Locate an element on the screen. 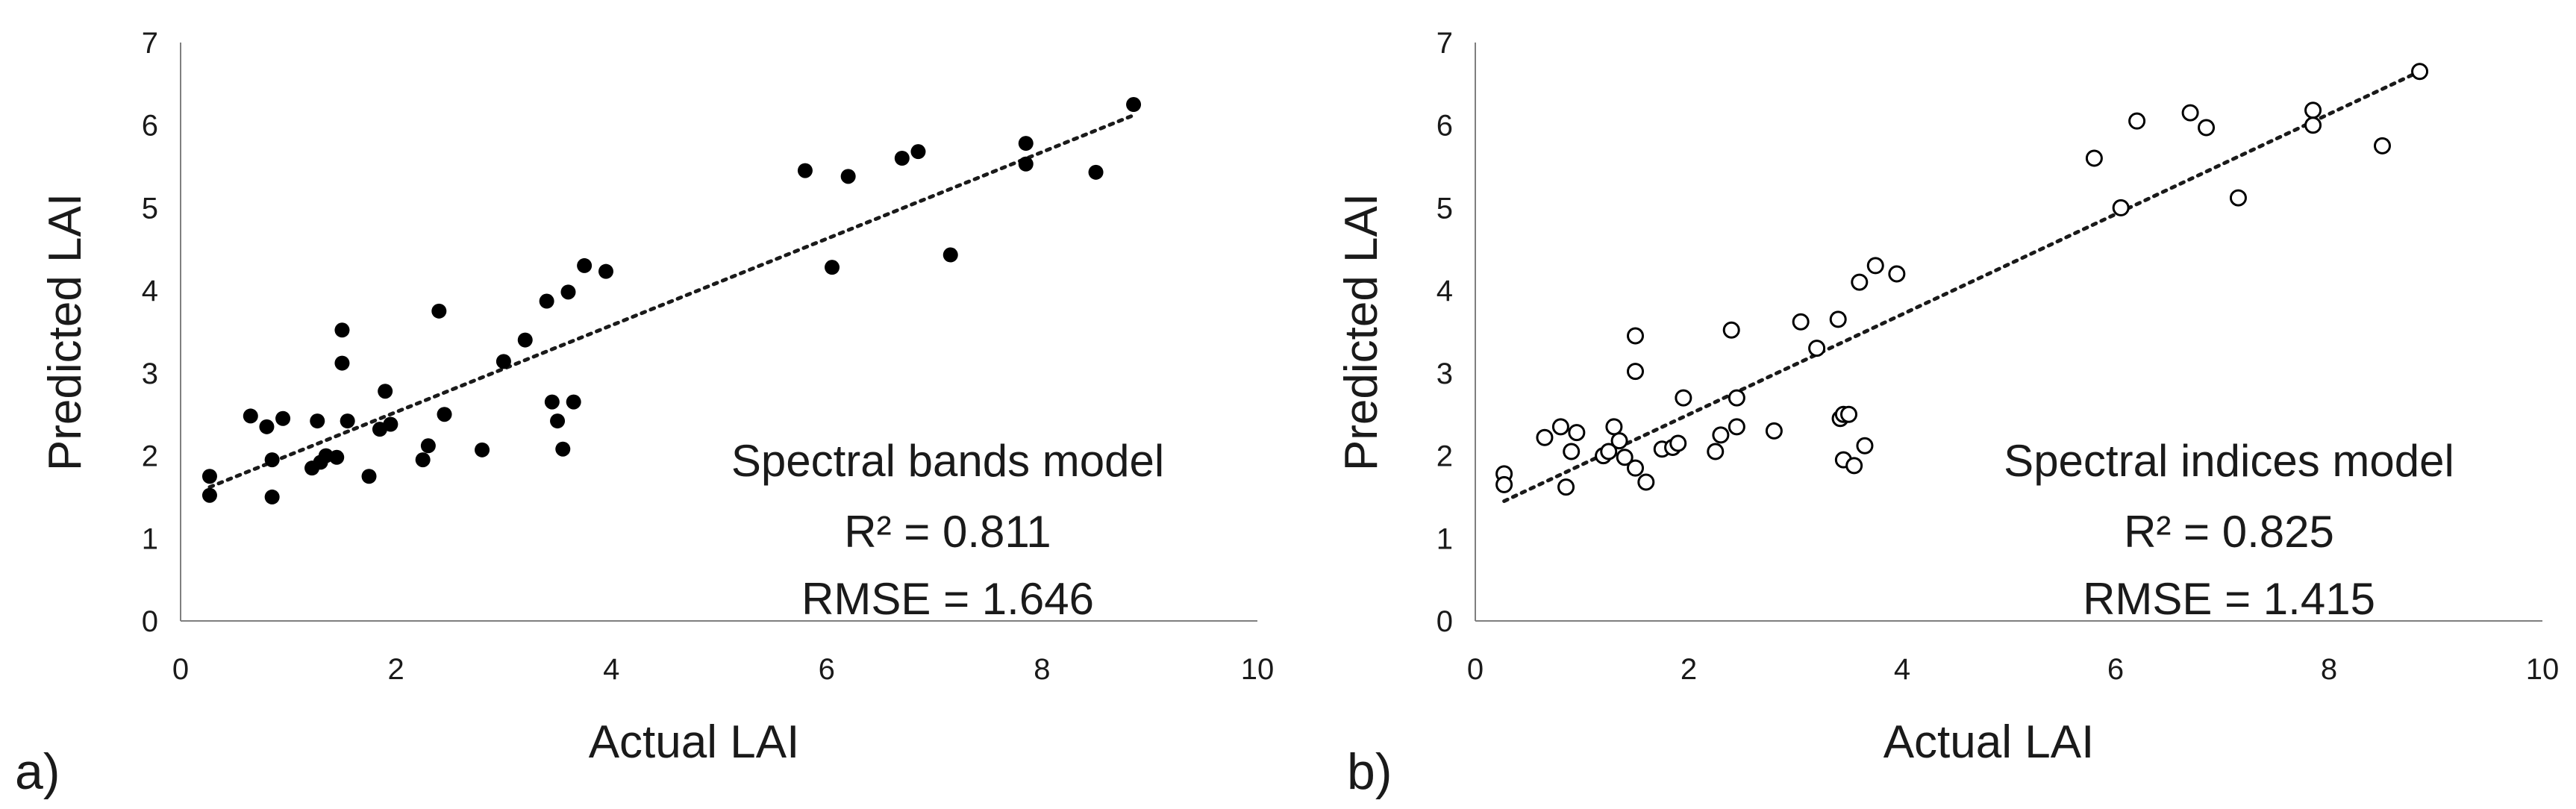 The image size is (2576, 809). x-tick-label: 0 is located at coordinates (180, 670).